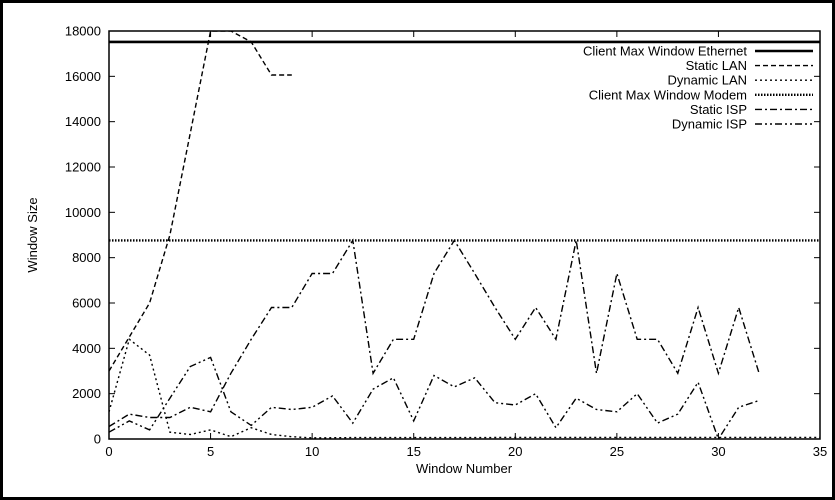 This screenshot has width=835, height=500. I want to click on y-tick-label: 16000, so click(83, 76).